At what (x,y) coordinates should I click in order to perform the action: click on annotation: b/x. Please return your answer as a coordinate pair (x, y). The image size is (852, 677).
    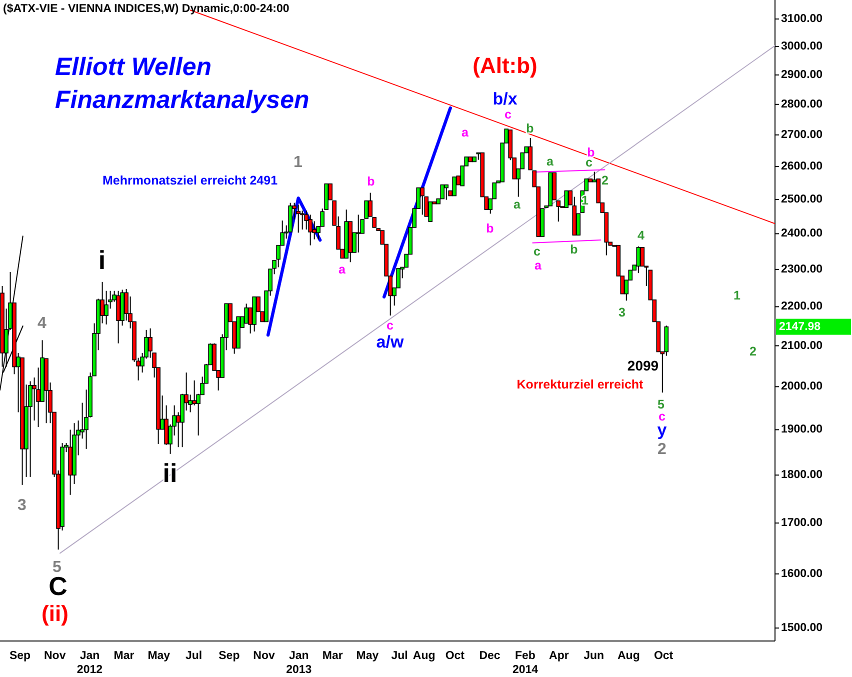
    Looking at the image, I should click on (505, 98).